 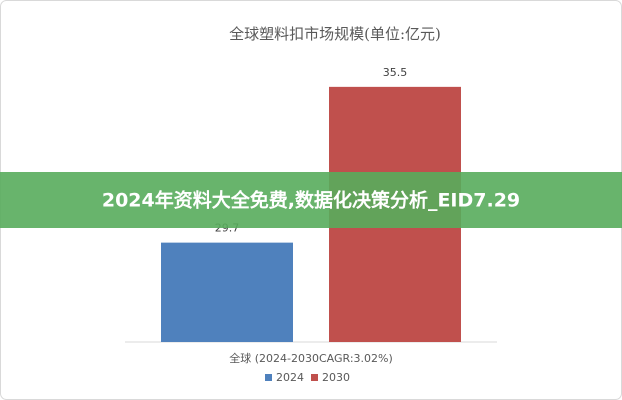 What do you see at coordinates (311, 358) in the screenshot?
I see `x-tick-label: 全球 (2024-2030CAGR:3.02%)` at bounding box center [311, 358].